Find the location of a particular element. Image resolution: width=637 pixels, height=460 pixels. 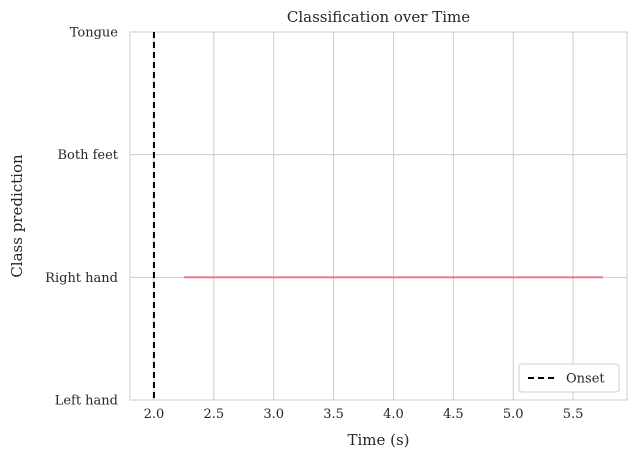

y-tick-label: Tongue is located at coordinates (94, 33).